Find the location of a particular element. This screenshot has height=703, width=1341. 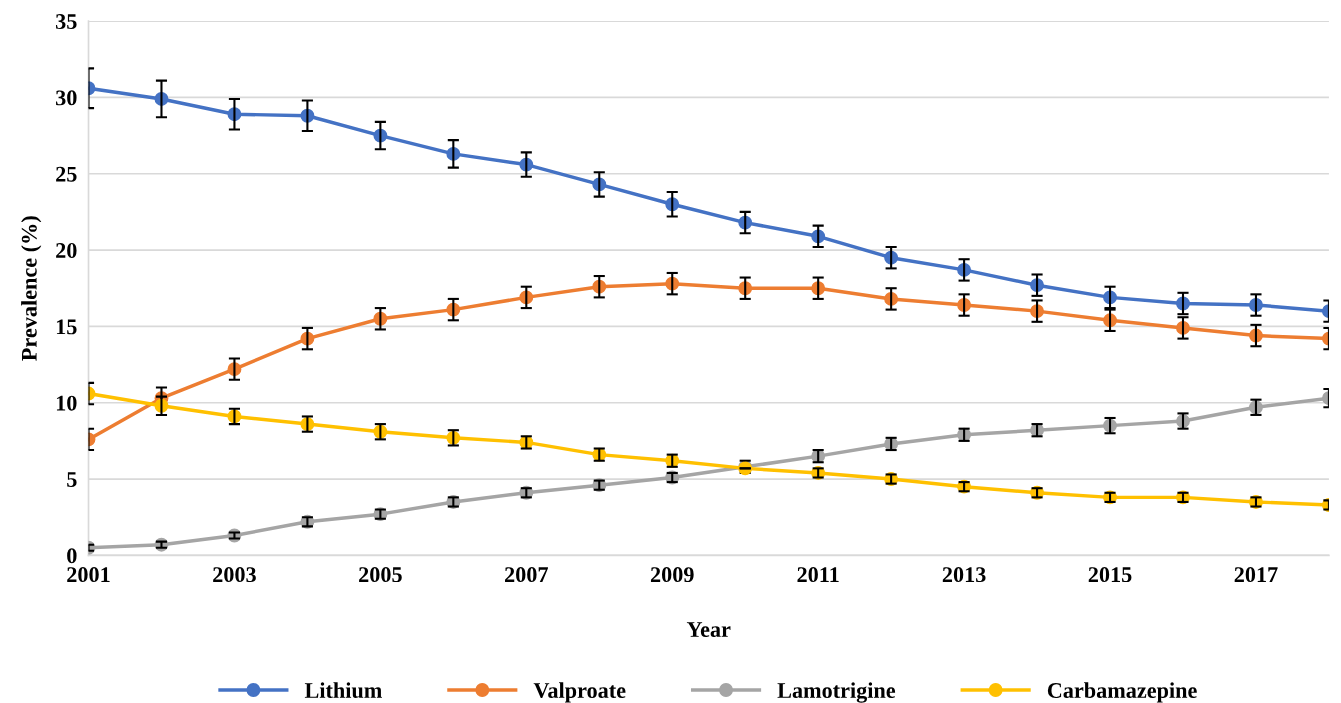

legend-label: Valproate is located at coordinates (579, 692).